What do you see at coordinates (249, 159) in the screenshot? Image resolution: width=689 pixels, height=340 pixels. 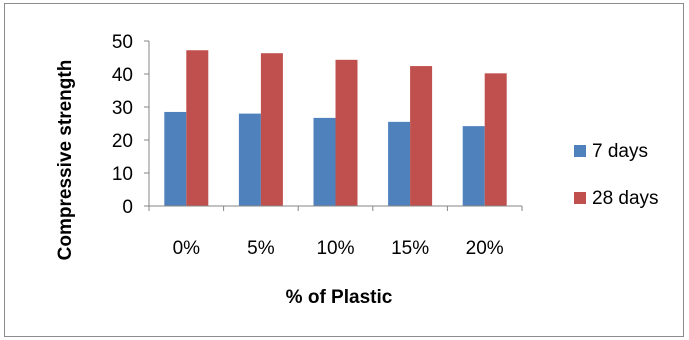 I see `bar-7-days-5pct` at bounding box center [249, 159].